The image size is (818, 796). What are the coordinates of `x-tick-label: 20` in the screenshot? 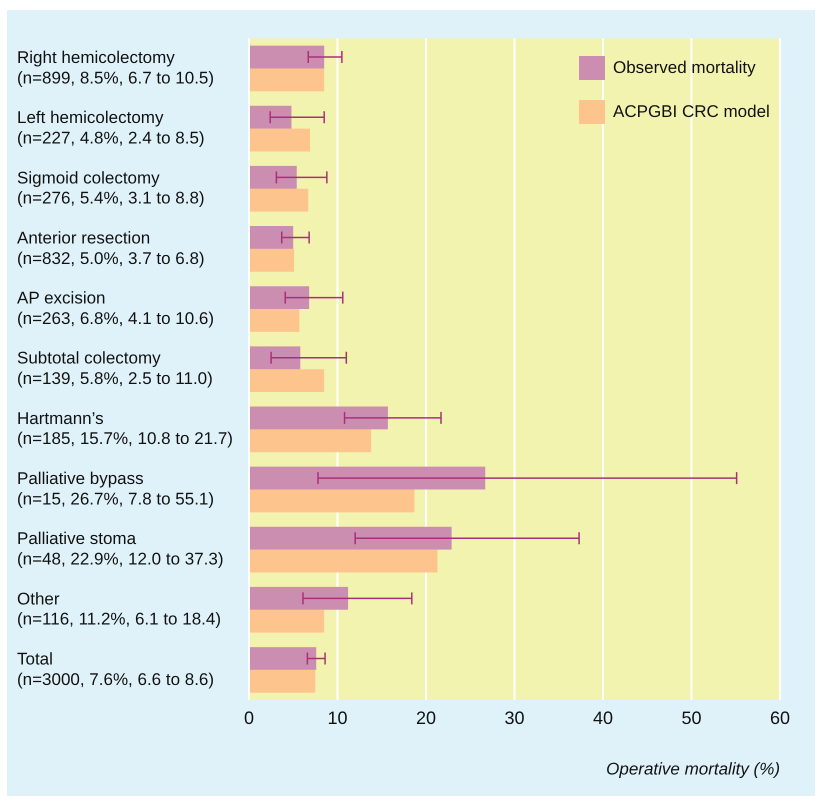 It's located at (426, 718).